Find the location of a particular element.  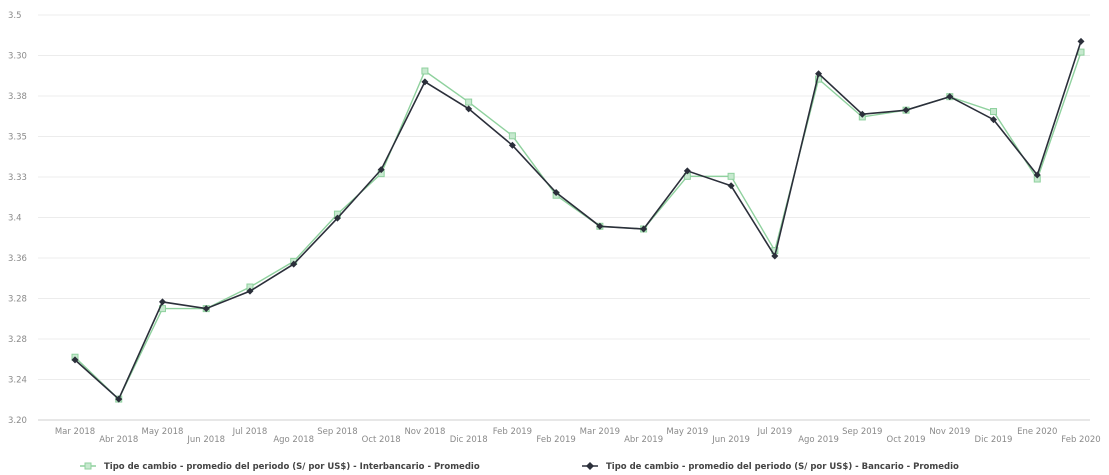

x-tick-label: Nov 2018 is located at coordinates (424, 432).